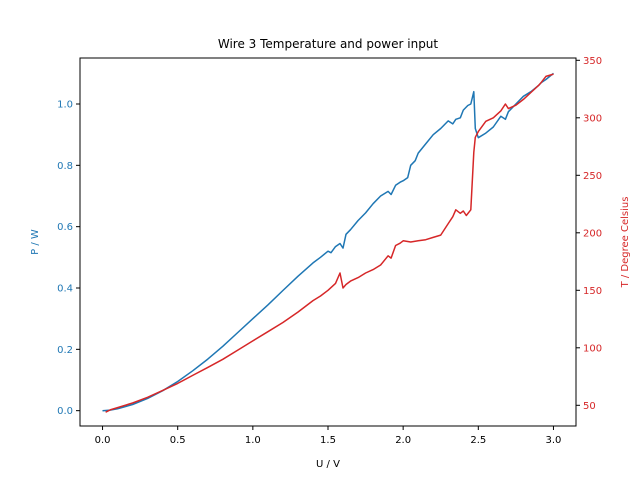  What do you see at coordinates (65, 227) in the screenshot?
I see `left-y-tick-label: 0.6` at bounding box center [65, 227].